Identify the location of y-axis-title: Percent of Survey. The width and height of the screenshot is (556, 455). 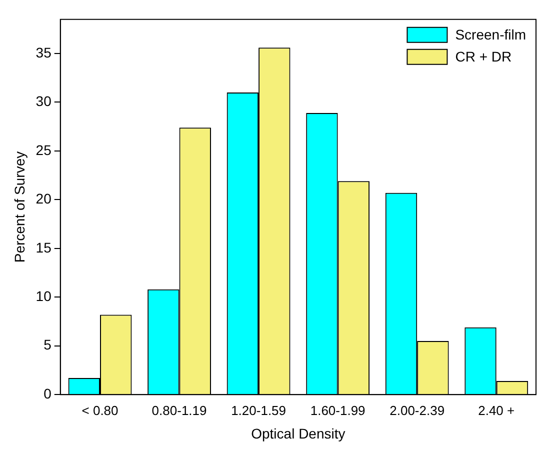
(19, 207).